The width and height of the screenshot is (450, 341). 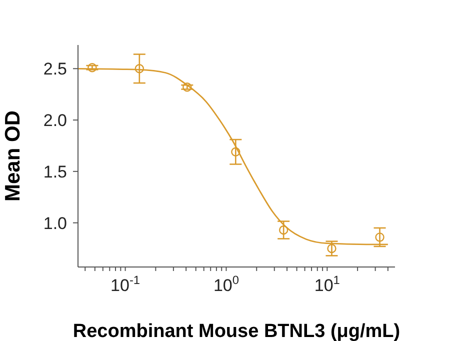 I want to click on x-axis-title: Recombinant Mouse BTNL3 (μg/mL), so click(x=236, y=331).